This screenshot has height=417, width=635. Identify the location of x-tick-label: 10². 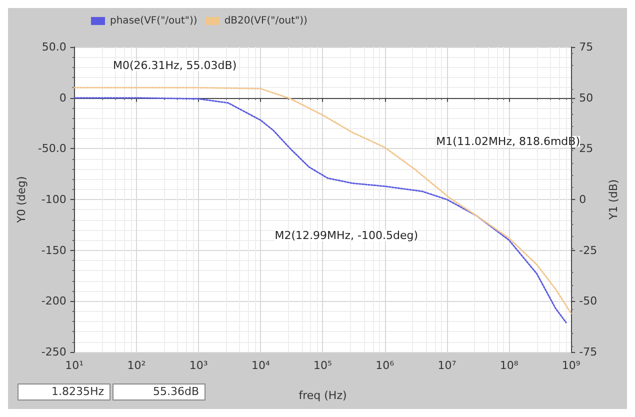
(136, 365).